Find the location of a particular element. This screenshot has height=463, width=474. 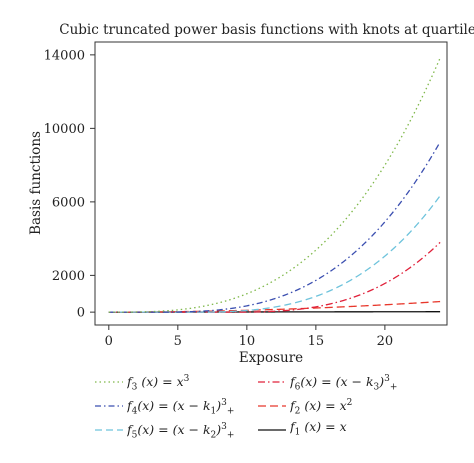

legend-label: f1 (x) = x is located at coordinates (318, 428).